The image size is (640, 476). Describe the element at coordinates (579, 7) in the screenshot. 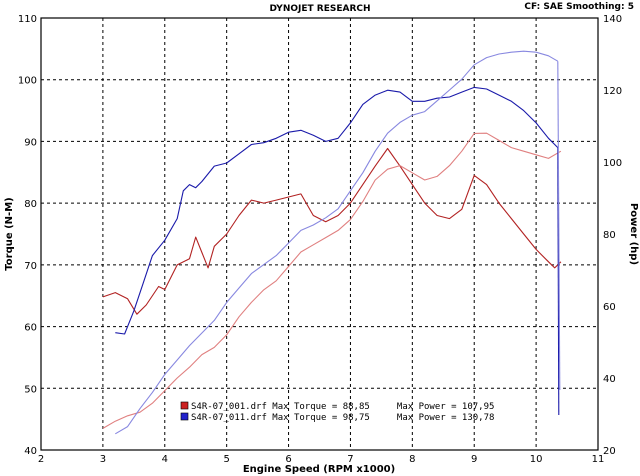

I see `settings-label: CF: SAE Smoothing: 5` at that location.